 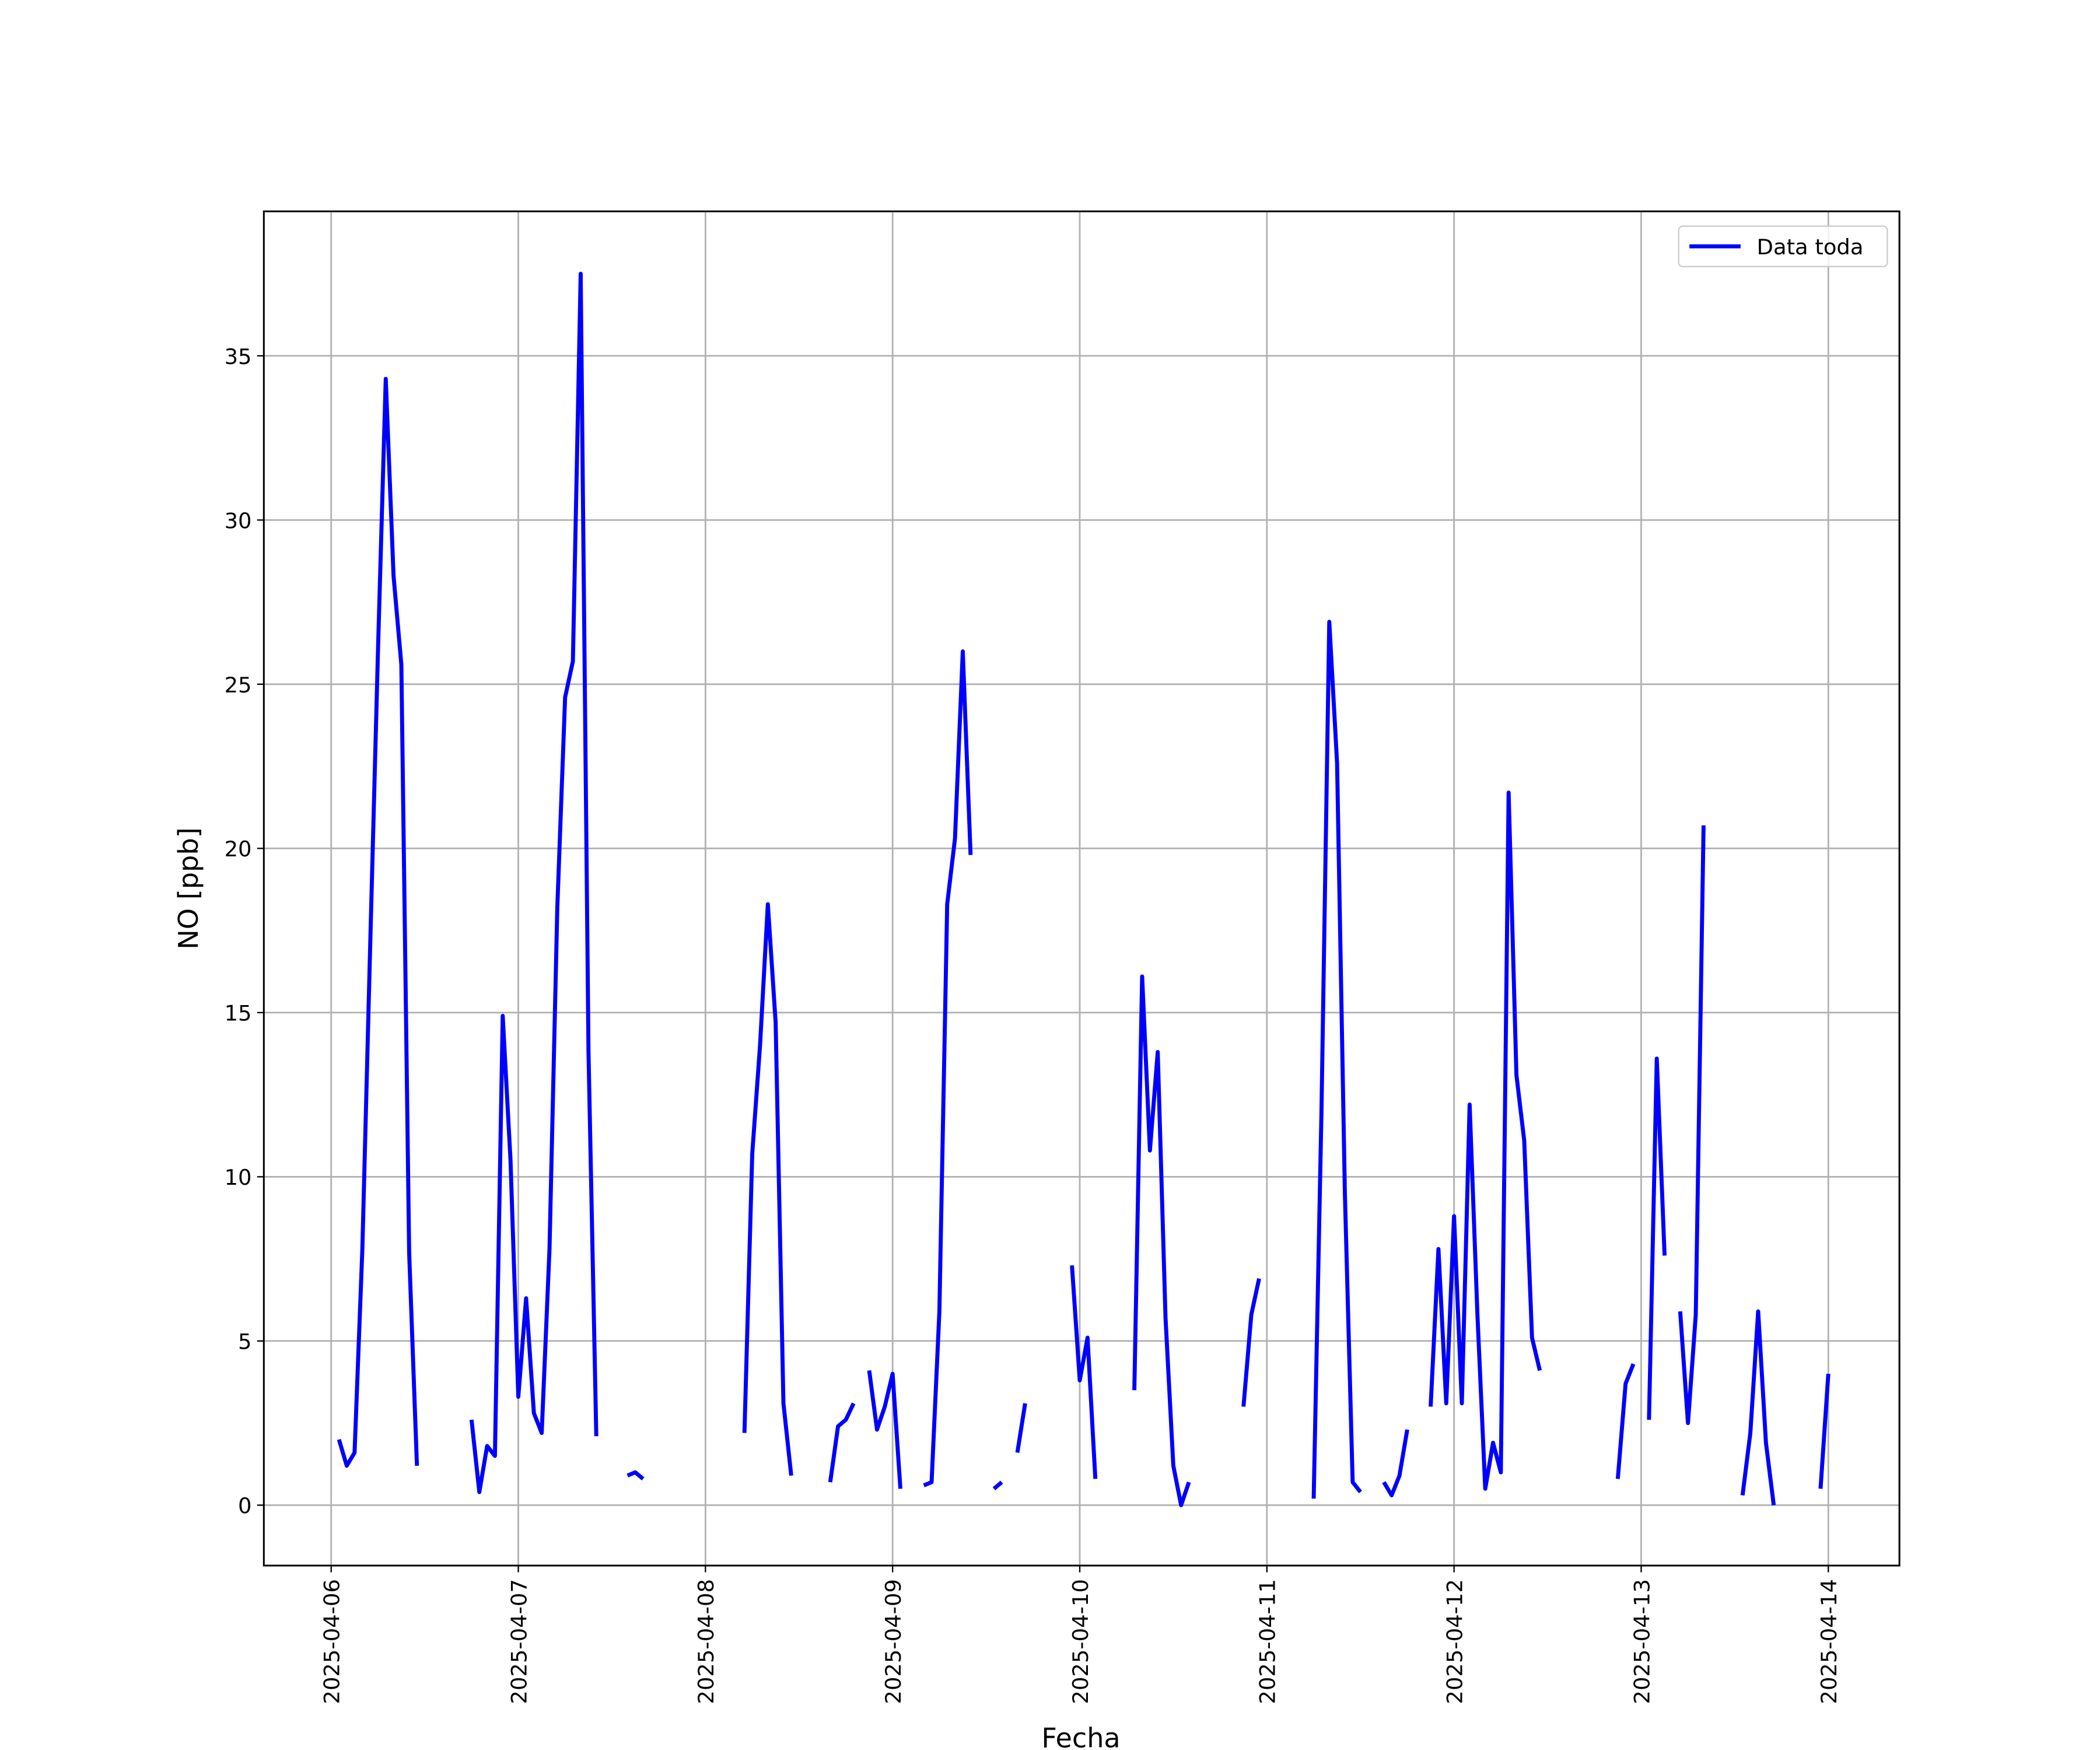 I want to click on x-tick-label: 2025-04-07, so click(x=518, y=1641).